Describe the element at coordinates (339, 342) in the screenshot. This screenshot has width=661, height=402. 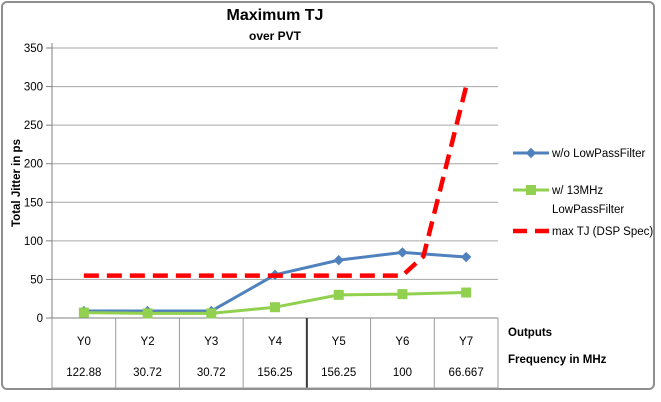
I see `output-cell-label: Y5` at that location.